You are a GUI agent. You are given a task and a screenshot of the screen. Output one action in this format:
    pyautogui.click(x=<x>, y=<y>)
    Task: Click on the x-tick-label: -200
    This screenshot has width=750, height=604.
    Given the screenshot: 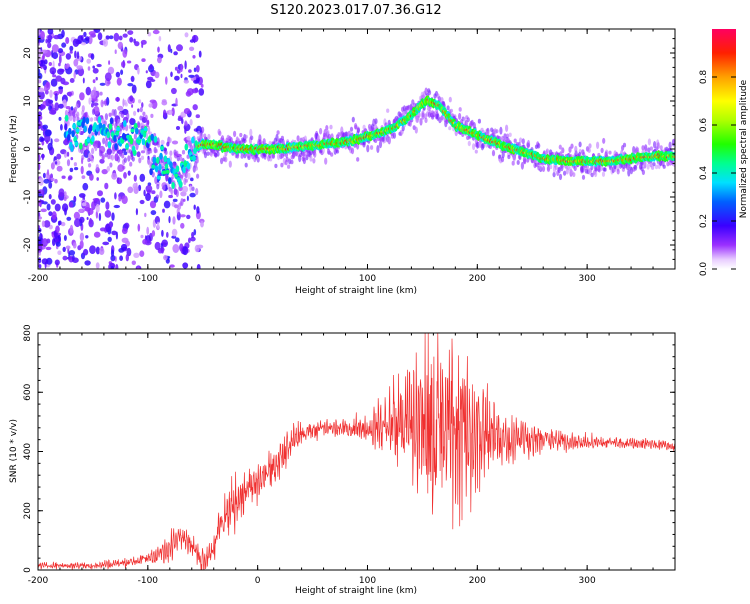 What is the action you would take?
    pyautogui.click(x=38, y=581)
    